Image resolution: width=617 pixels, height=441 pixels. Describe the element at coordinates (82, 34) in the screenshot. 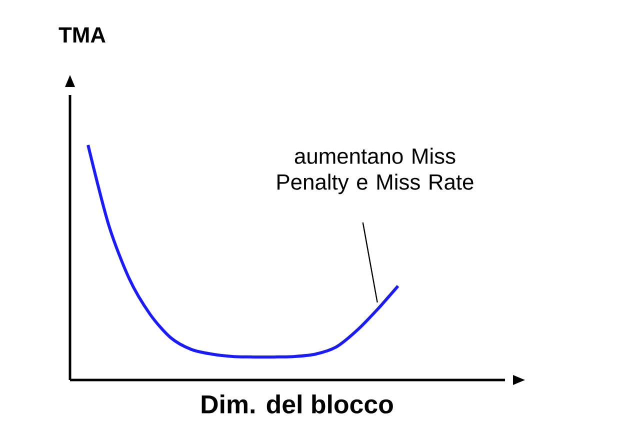

I see `chart-title: TMA` at that location.